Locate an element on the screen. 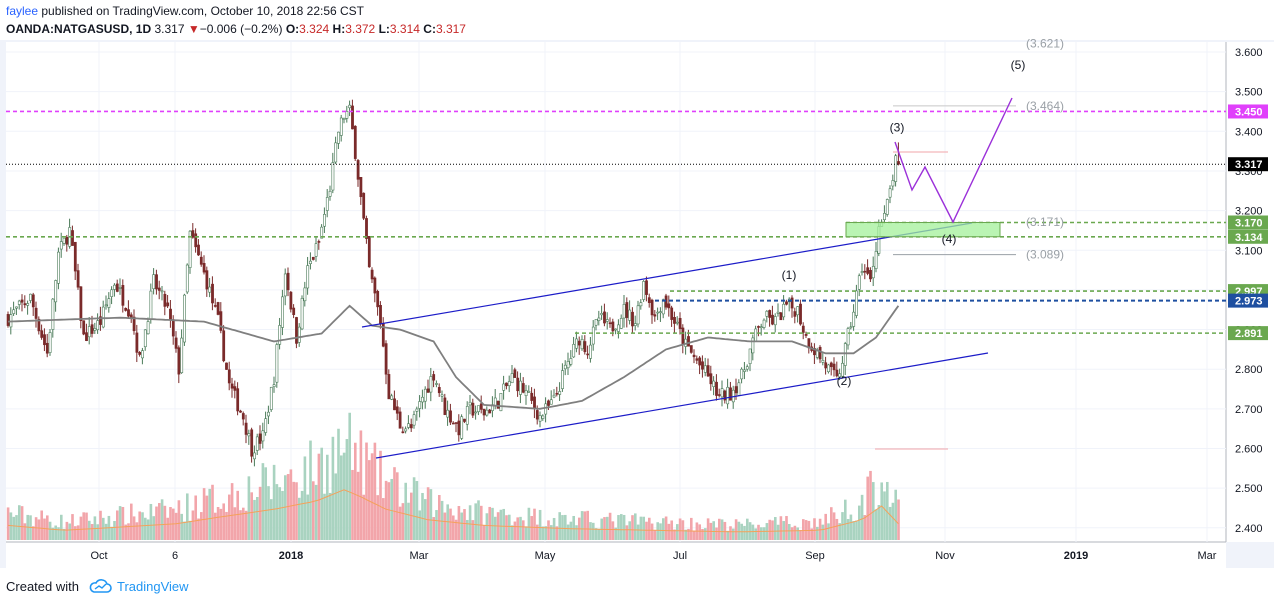 The width and height of the screenshot is (1274, 604). low-label: L: is located at coordinates (384, 29).